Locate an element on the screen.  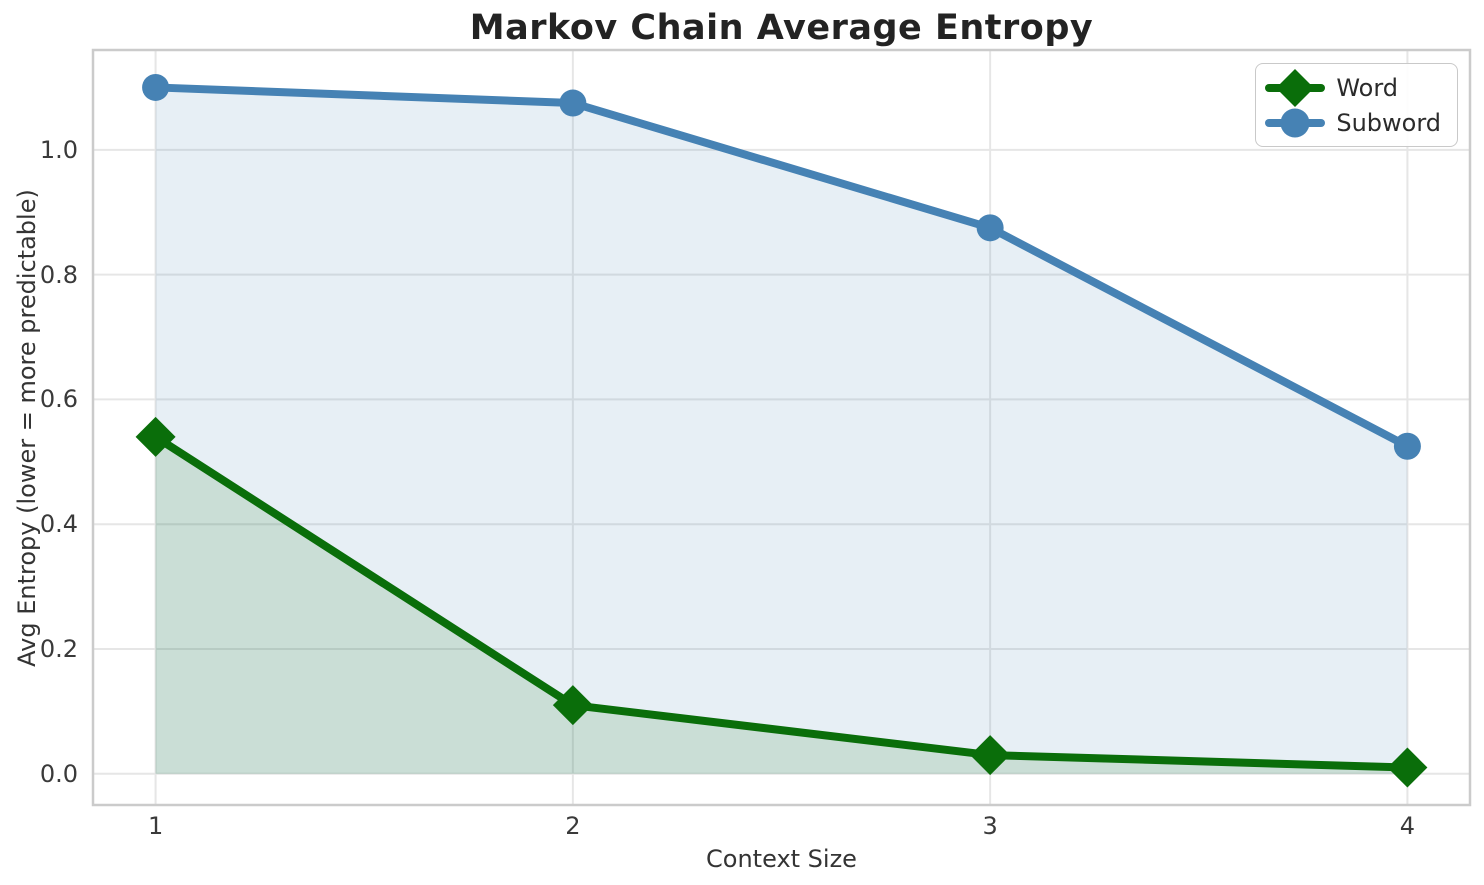
y-tick-label: 0.0 is located at coordinates (58, 773).